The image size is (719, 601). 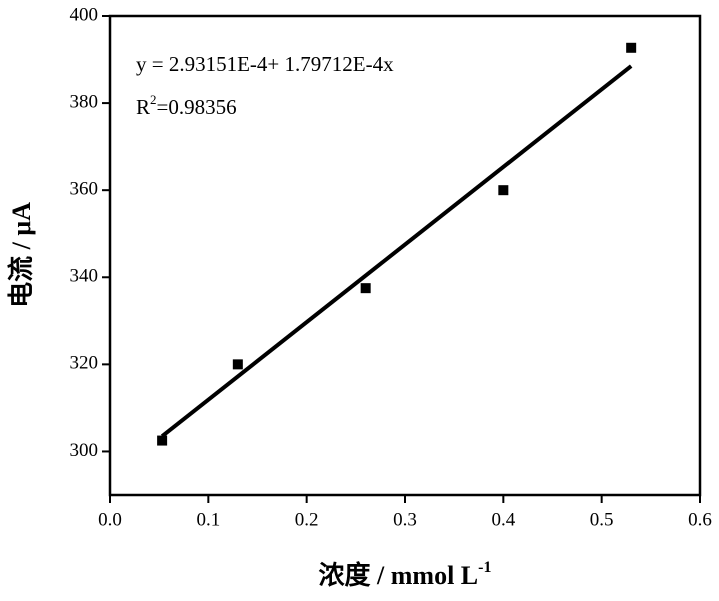 What do you see at coordinates (21, 255) in the screenshot?
I see `y-axis-label: 电流 / μA` at bounding box center [21, 255].